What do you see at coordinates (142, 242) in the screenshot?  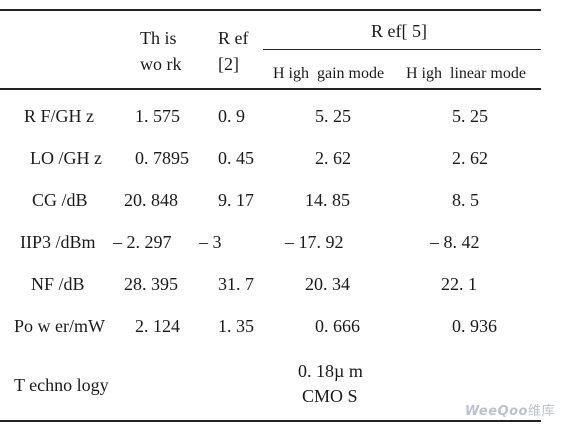 I see `cell-this-iip3: – 2. 297` at bounding box center [142, 242].